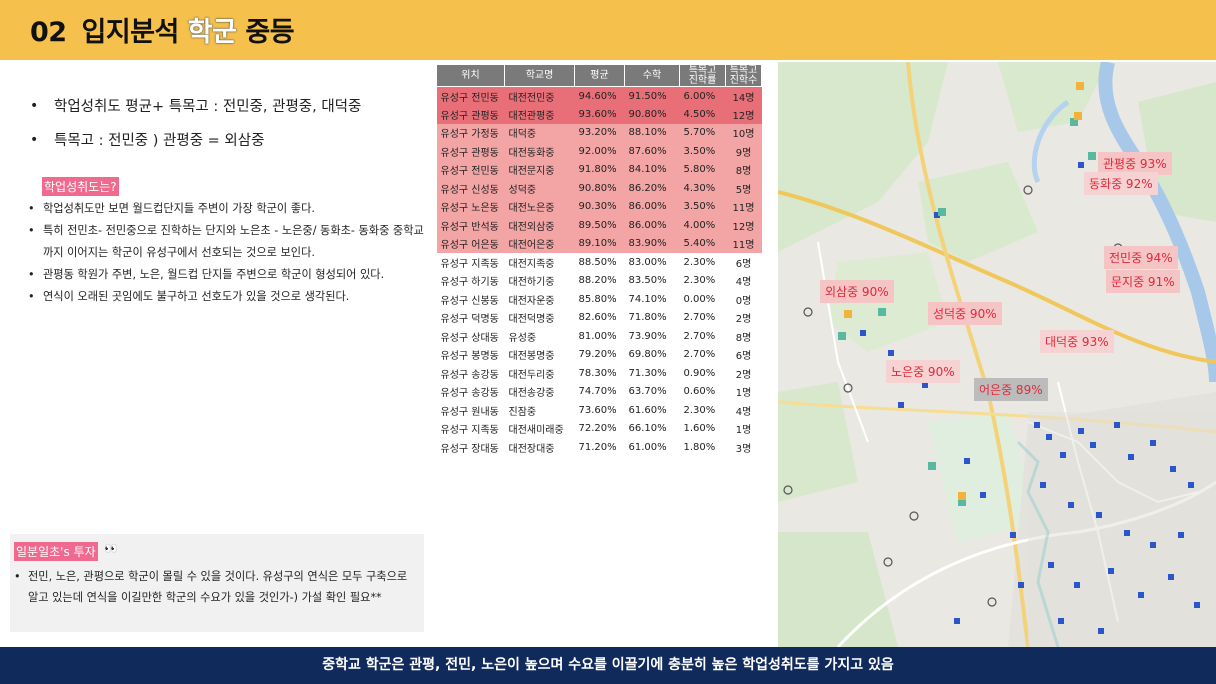 This screenshot has height=684, width=1216. What do you see at coordinates (208, 107) in the screenshot?
I see `summary-text: 학업성취도 평균+ 특목고 : 전민중, 관평중, 대덕중` at bounding box center [208, 107].